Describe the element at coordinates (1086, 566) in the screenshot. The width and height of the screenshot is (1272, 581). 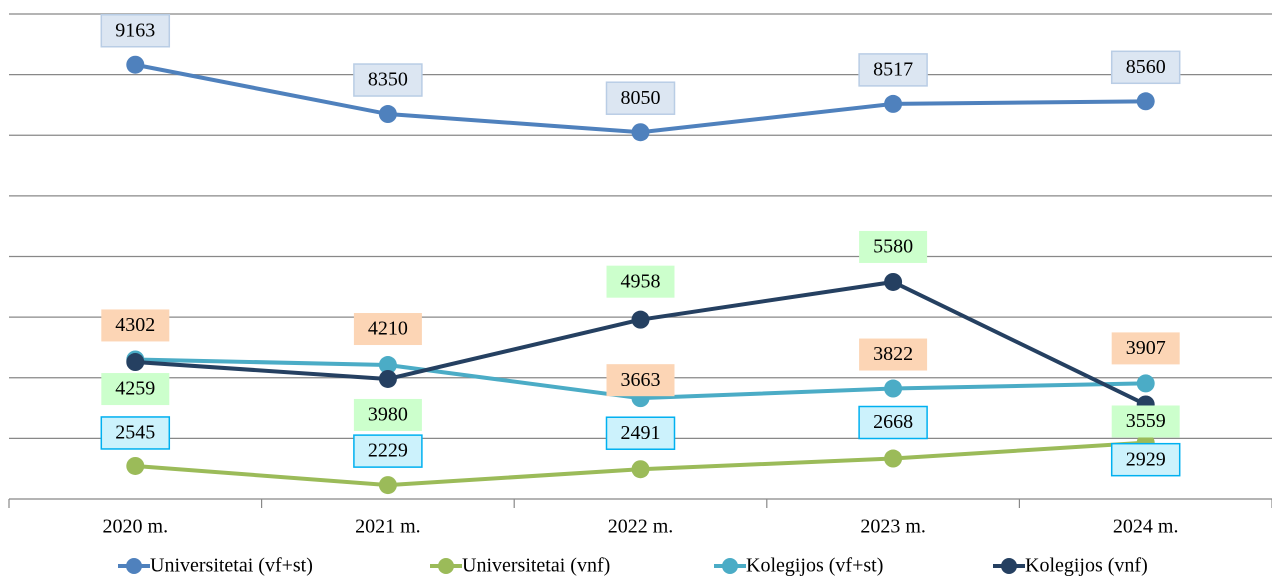
I see `legend-label: Kolegijos (vnf)` at that location.